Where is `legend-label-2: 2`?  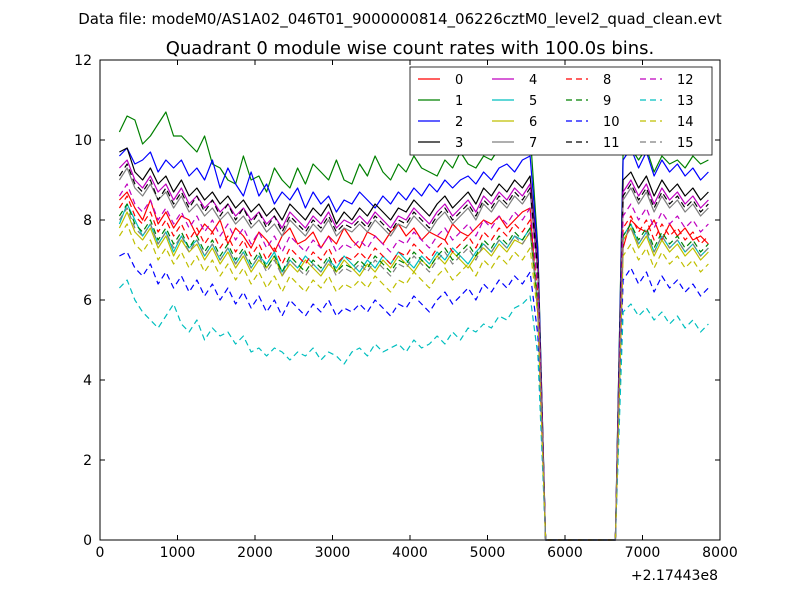 legend-label-2: 2 is located at coordinates (459, 122).